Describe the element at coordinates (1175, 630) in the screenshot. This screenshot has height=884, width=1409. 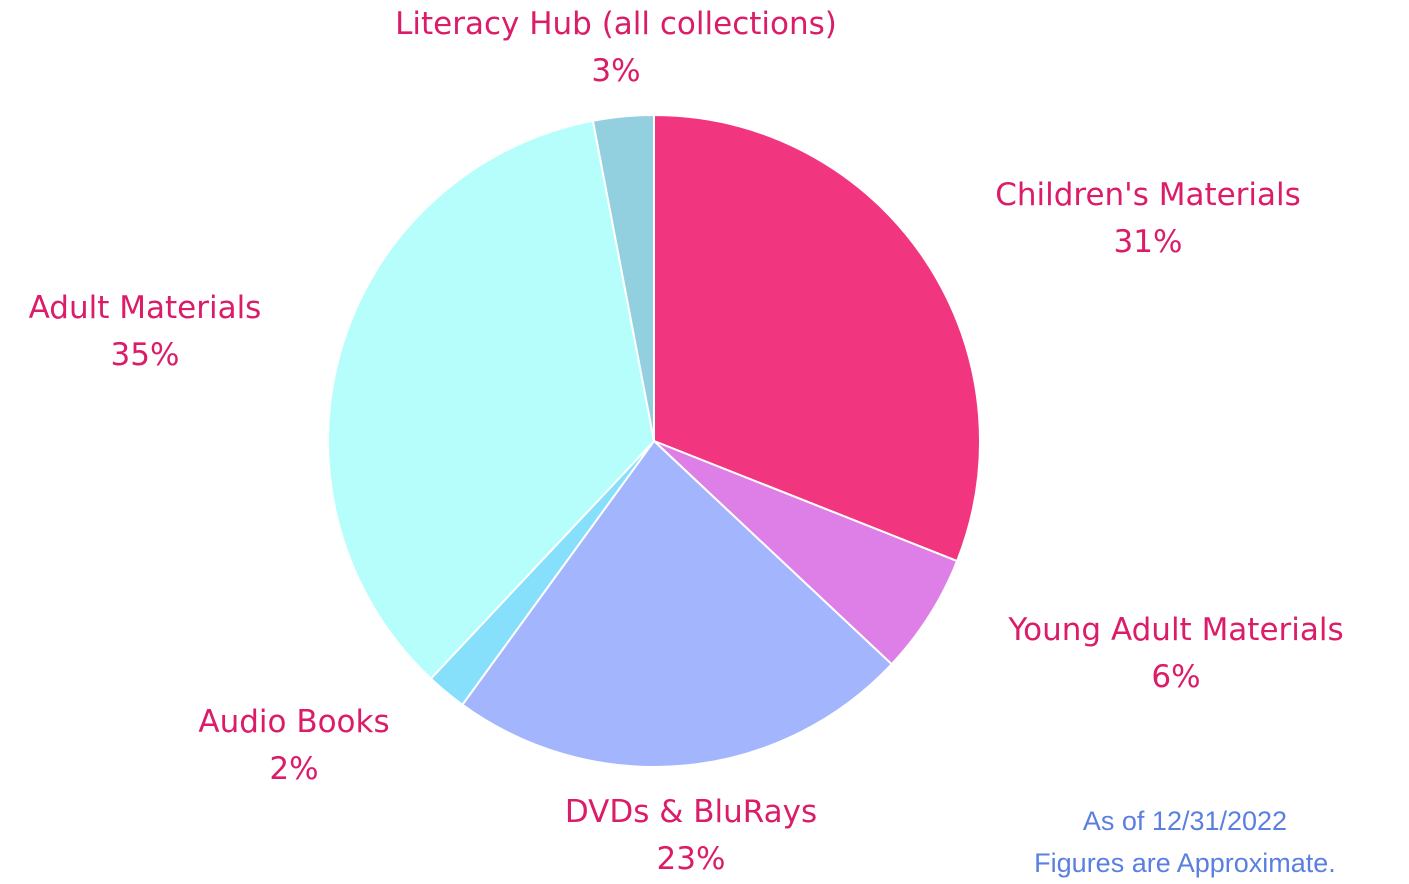
I see `slice-label: Young Adult Materials` at that location.